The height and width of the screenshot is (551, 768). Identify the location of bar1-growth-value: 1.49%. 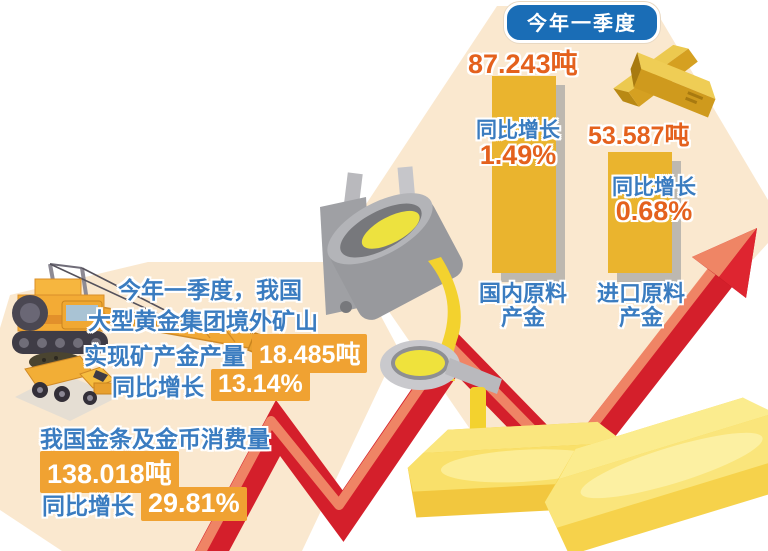
(518, 155).